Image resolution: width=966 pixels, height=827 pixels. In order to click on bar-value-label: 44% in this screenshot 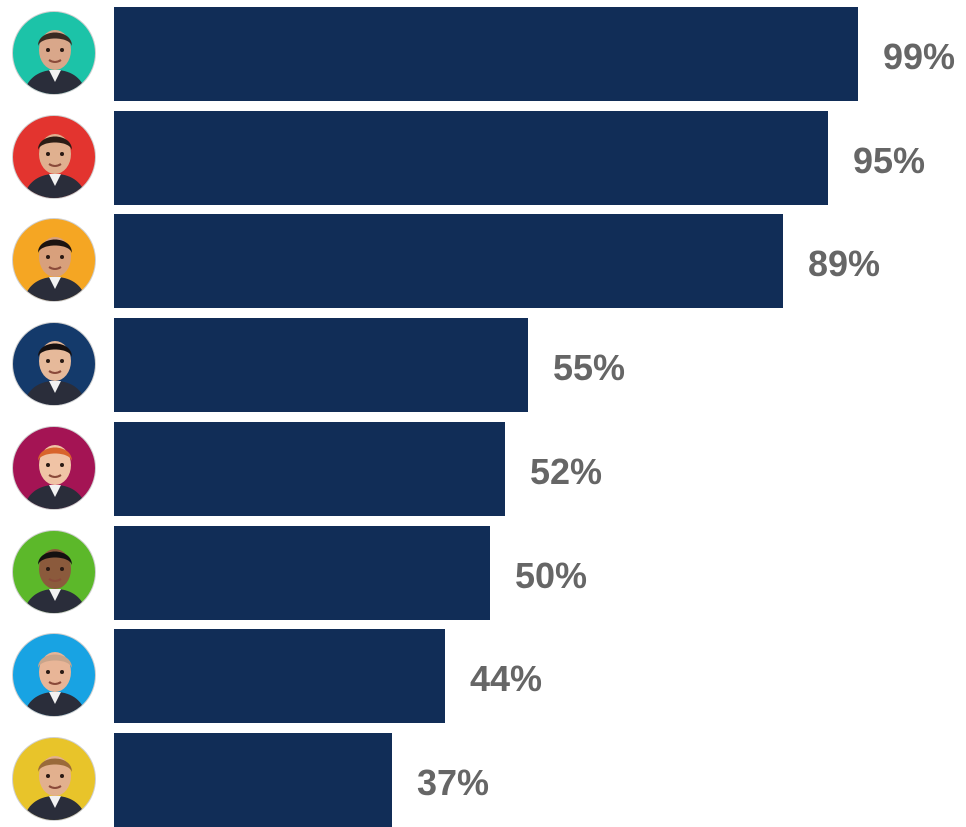, I will do `click(506, 678)`.